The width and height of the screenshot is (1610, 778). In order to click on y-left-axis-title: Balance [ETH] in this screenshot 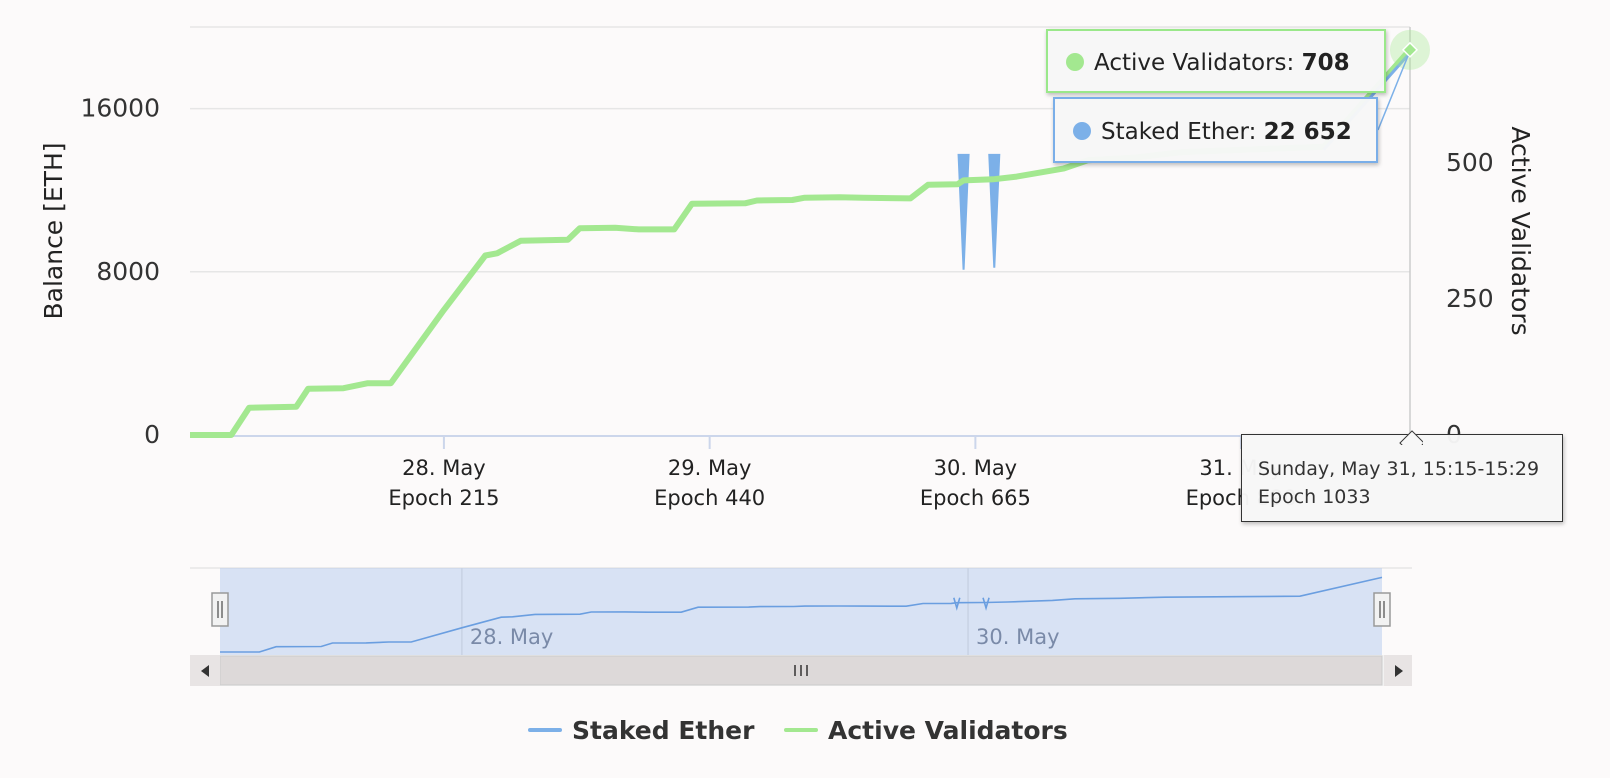, I will do `click(53, 230)`.